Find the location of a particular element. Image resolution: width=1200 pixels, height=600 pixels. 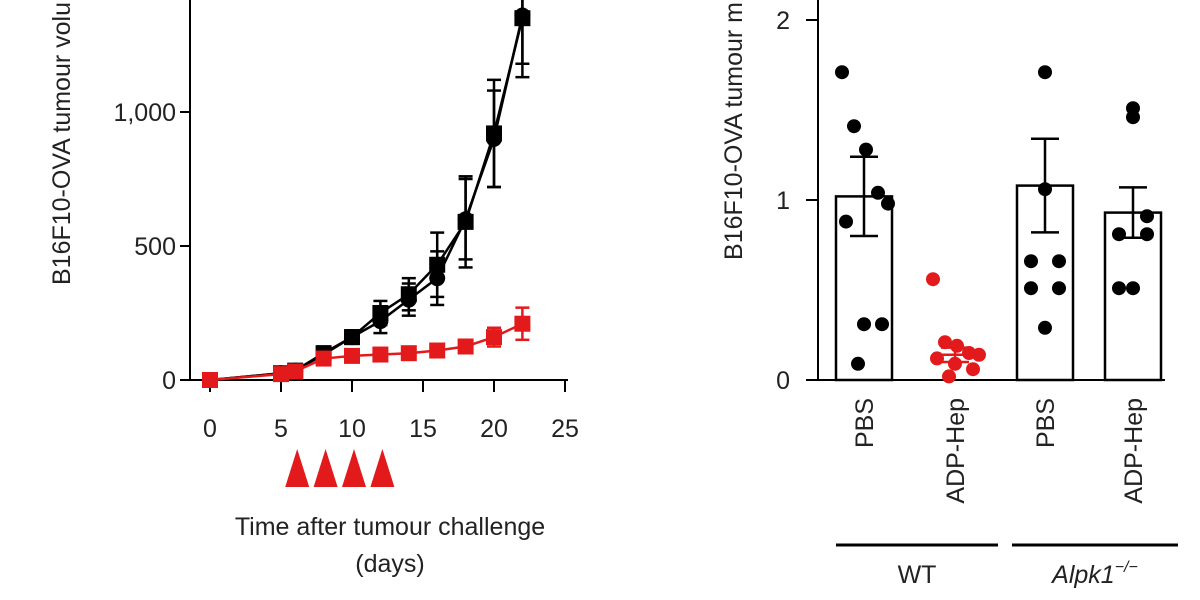

growth-y-axis-title: B16F10-OVA tumour volu is located at coordinates (62, 143).